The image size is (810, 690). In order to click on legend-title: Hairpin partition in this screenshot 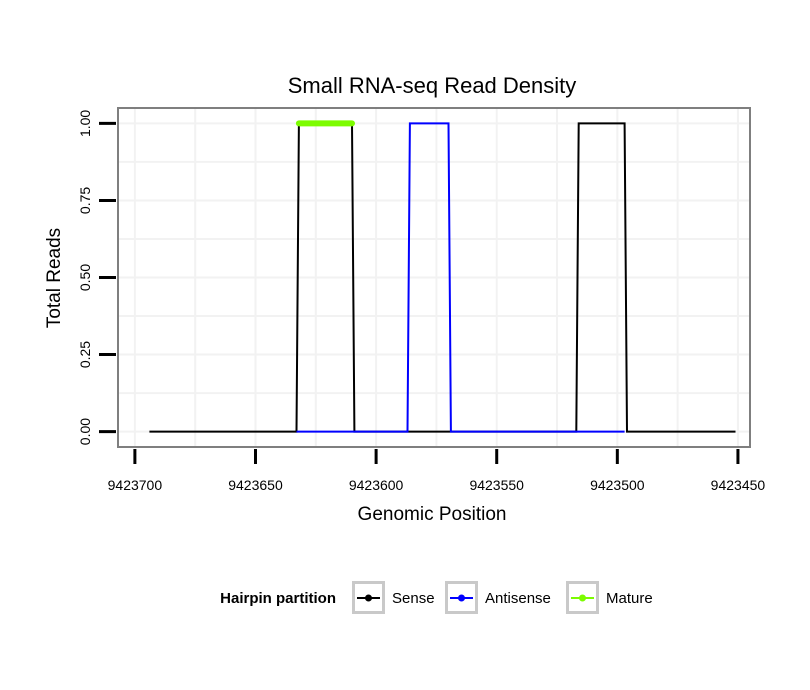, I will do `click(278, 598)`.